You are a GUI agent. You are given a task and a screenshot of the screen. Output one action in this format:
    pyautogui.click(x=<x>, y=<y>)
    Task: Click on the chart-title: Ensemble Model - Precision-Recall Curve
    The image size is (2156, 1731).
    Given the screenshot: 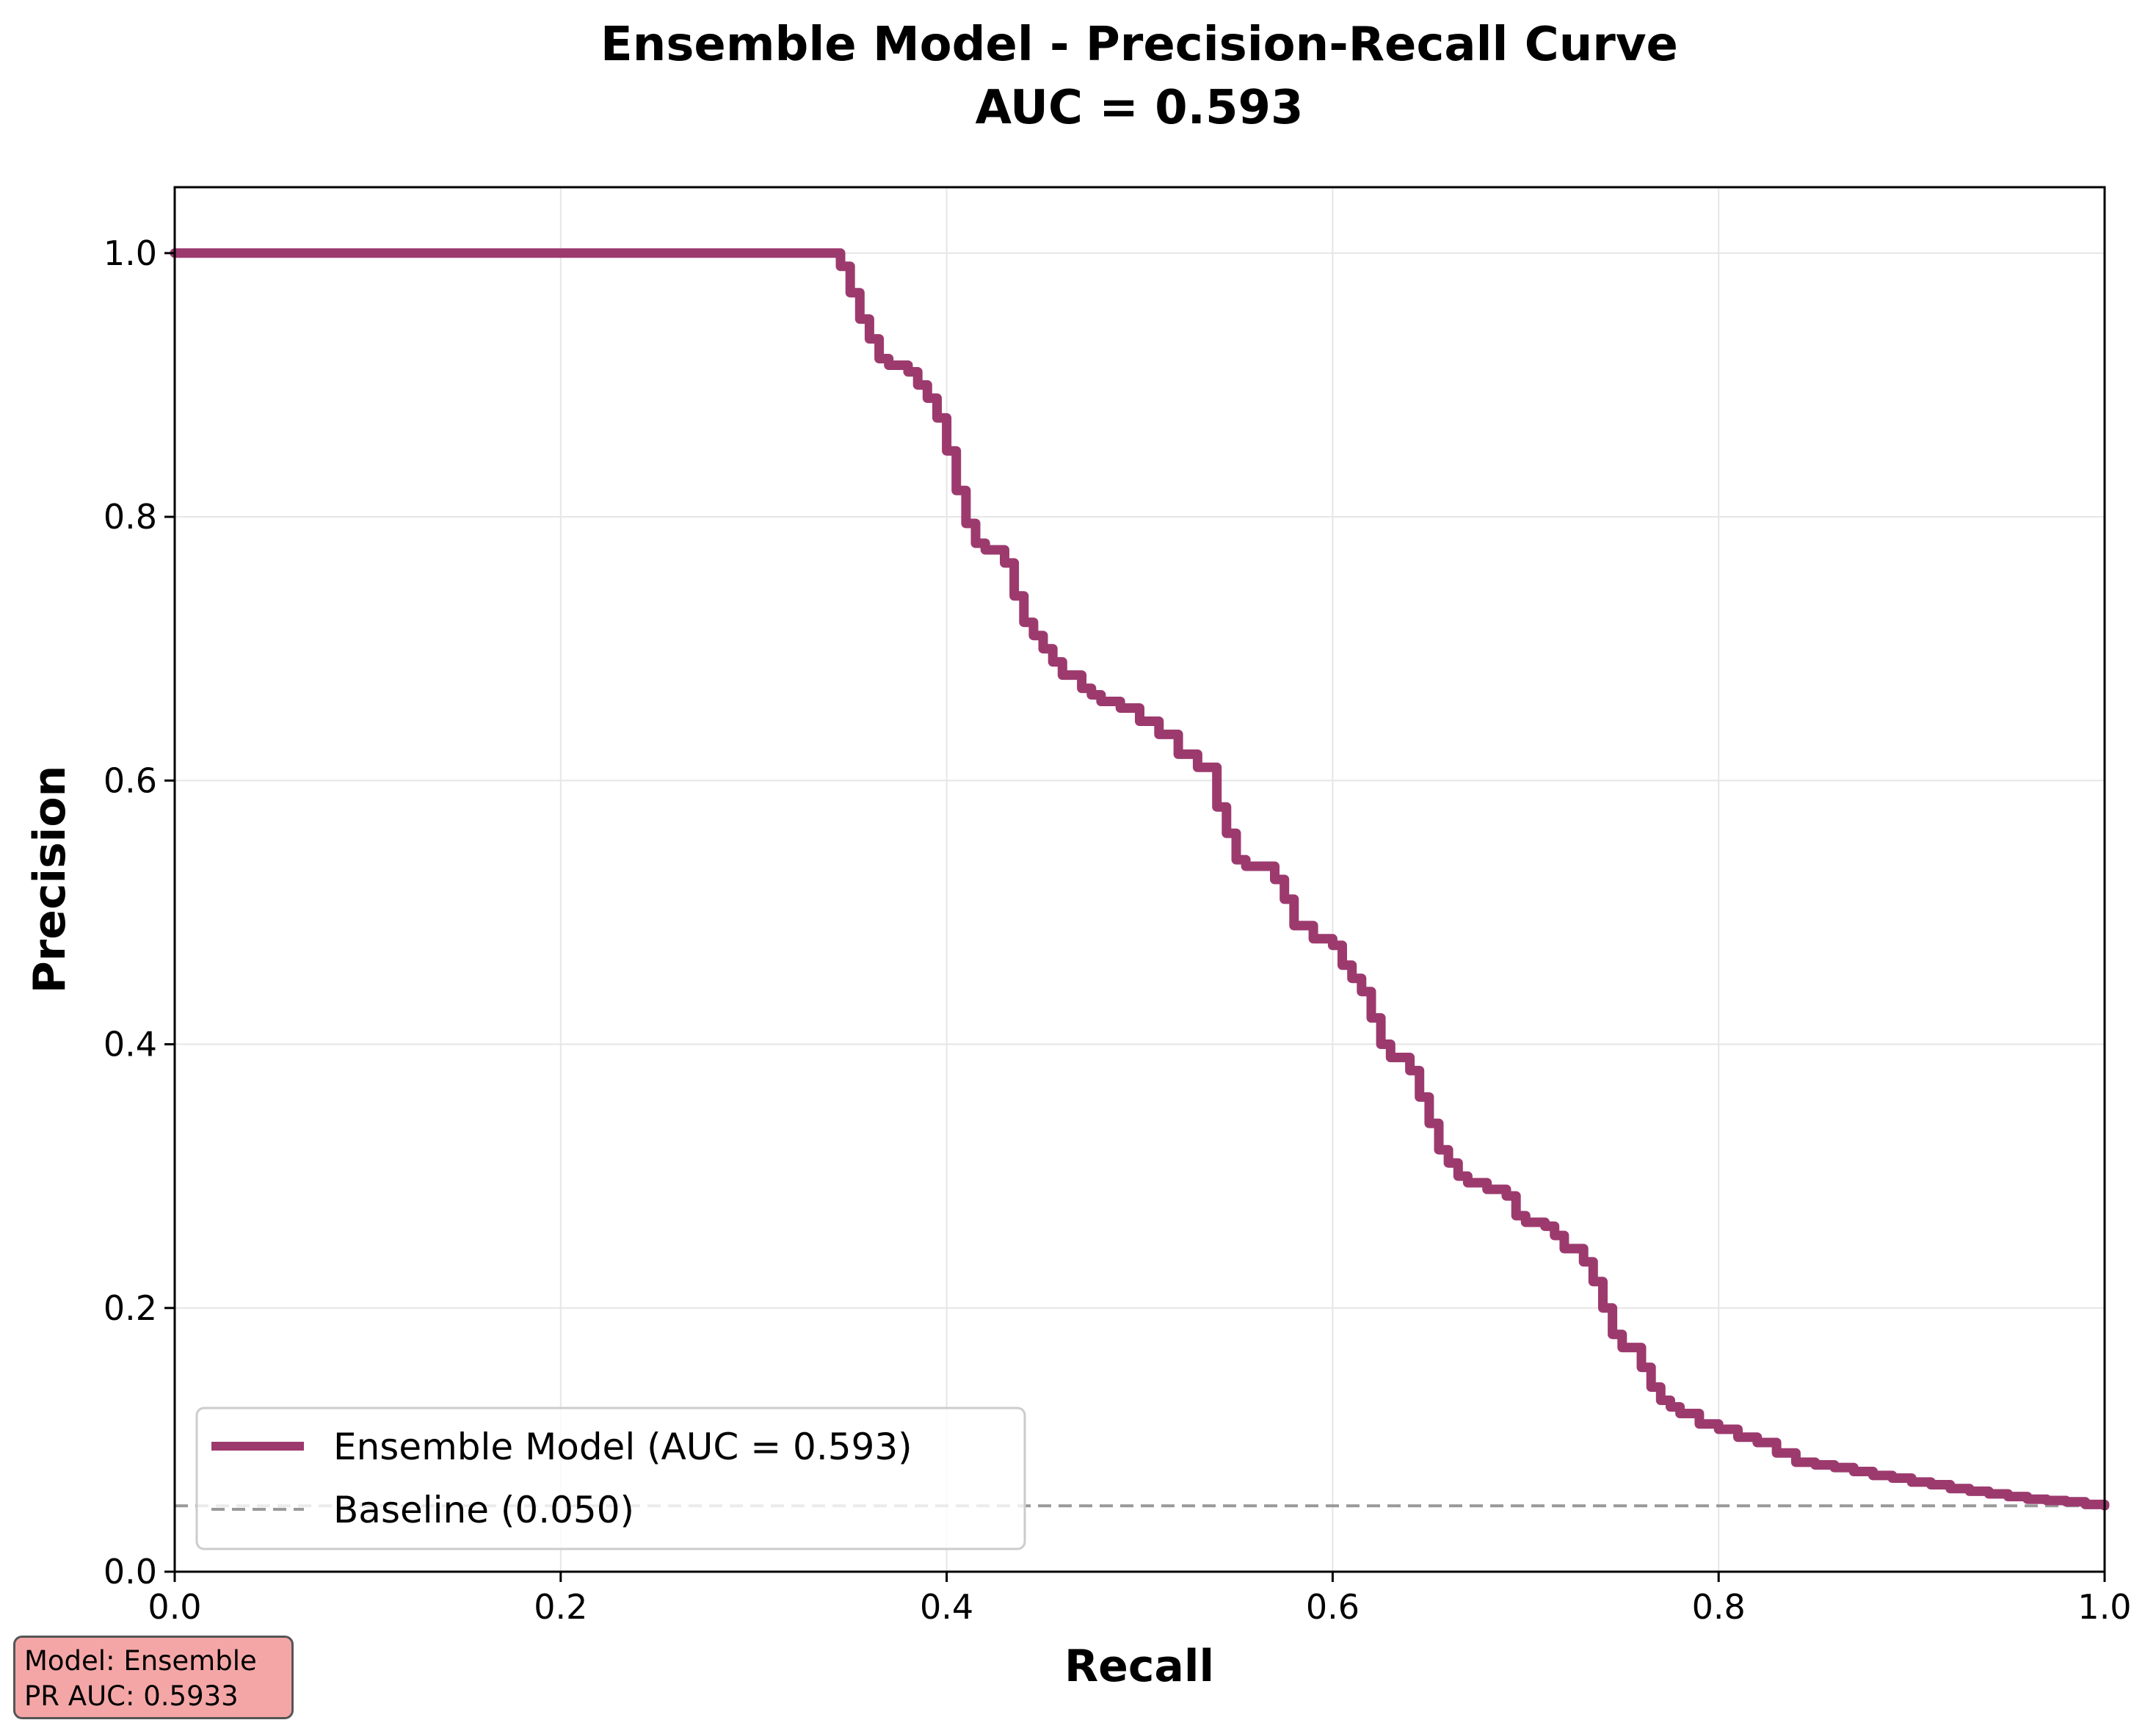 What is the action you would take?
    pyautogui.click(x=1139, y=45)
    